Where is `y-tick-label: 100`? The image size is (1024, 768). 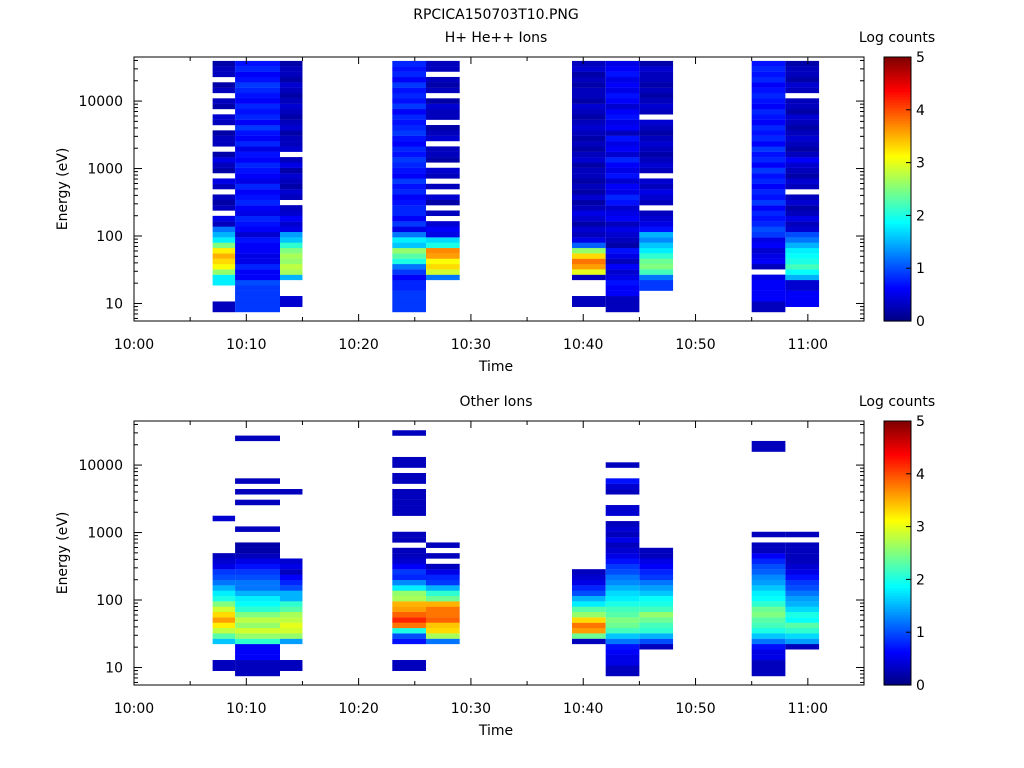 y-tick-label: 100 is located at coordinates (109, 237).